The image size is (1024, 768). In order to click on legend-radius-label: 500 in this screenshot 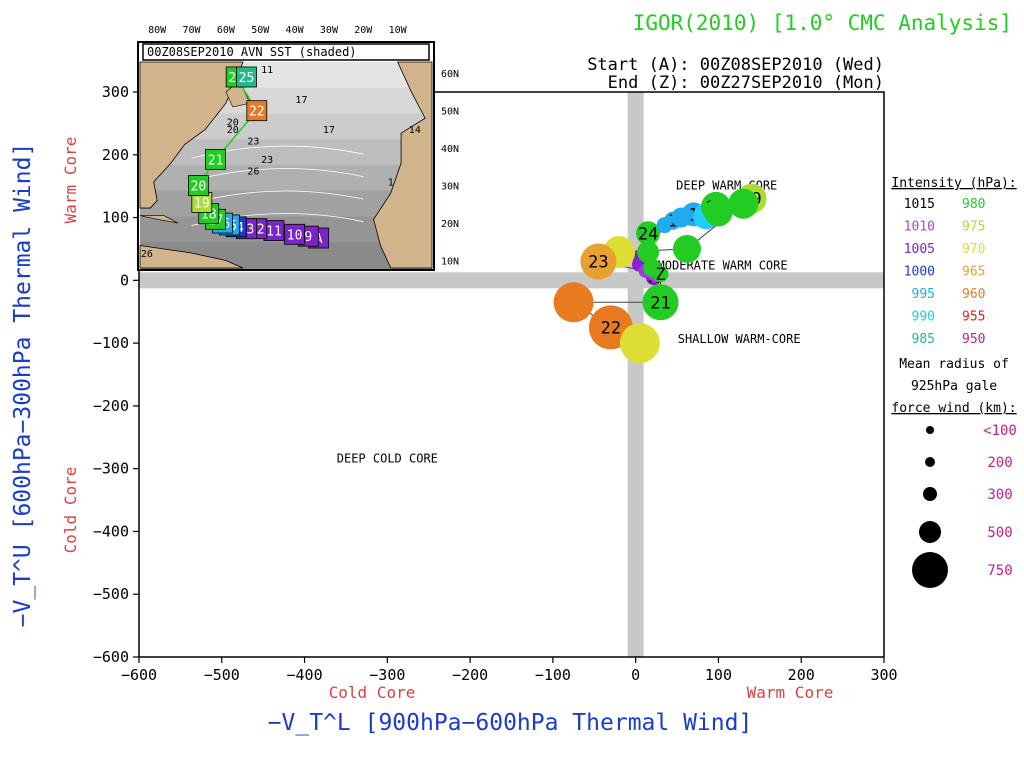, I will do `click(999, 533)`.